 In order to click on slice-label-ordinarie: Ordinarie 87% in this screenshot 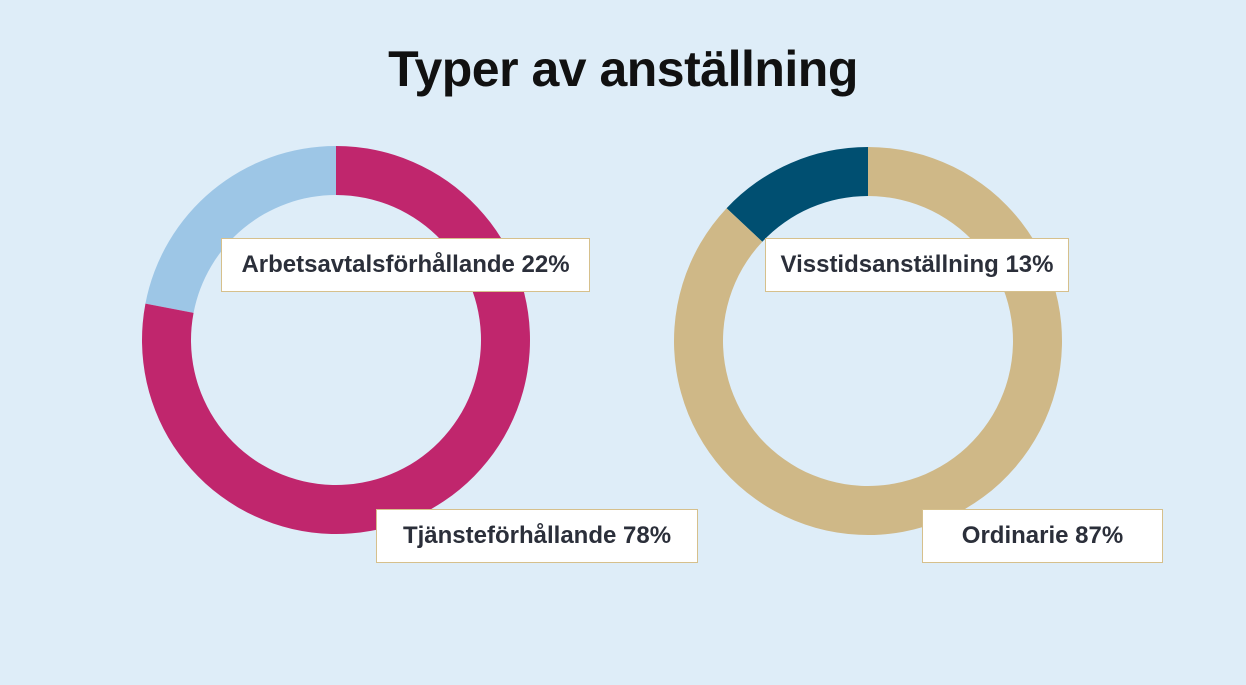, I will do `click(1042, 536)`.